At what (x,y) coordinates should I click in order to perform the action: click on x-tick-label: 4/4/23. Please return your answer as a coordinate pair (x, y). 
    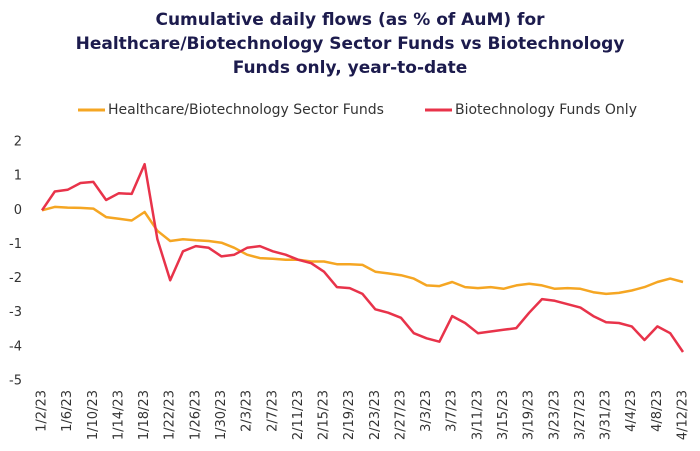
    Looking at the image, I should click on (631, 411).